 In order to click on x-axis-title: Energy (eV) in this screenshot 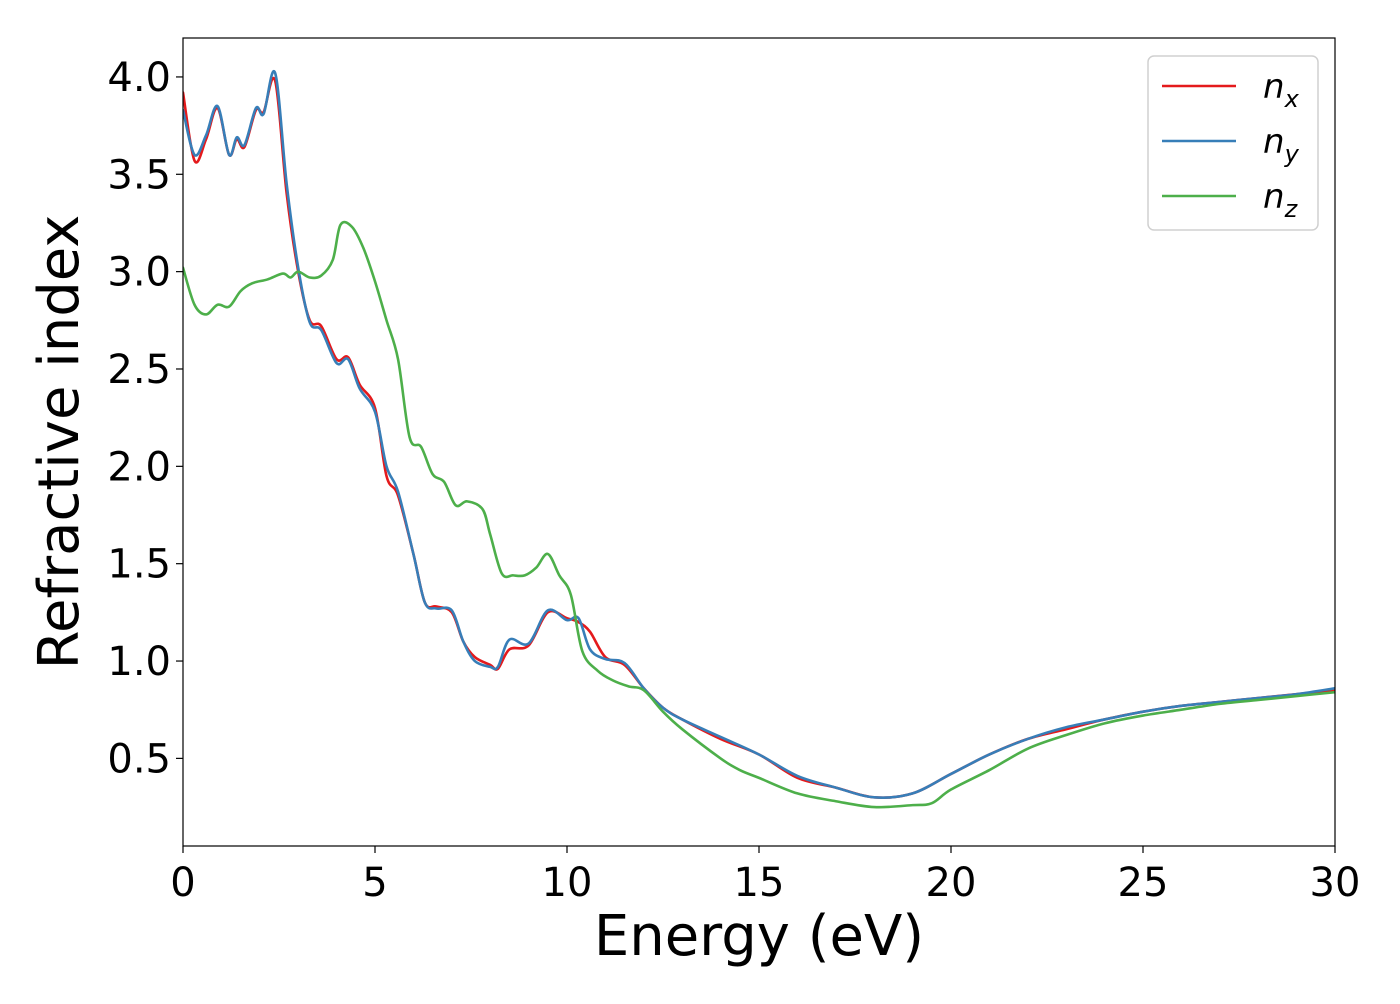, I will do `click(759, 936)`.